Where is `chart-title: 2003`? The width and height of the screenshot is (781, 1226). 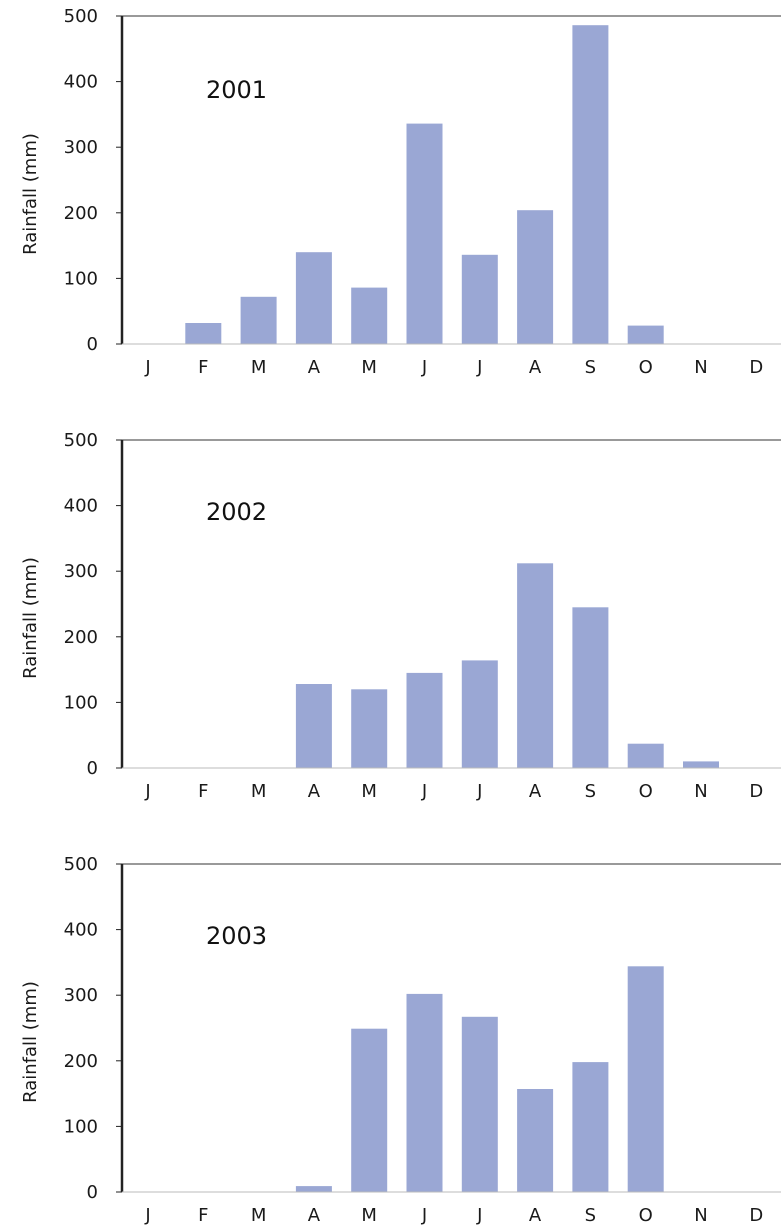
chart-title: 2003 is located at coordinates (236, 936).